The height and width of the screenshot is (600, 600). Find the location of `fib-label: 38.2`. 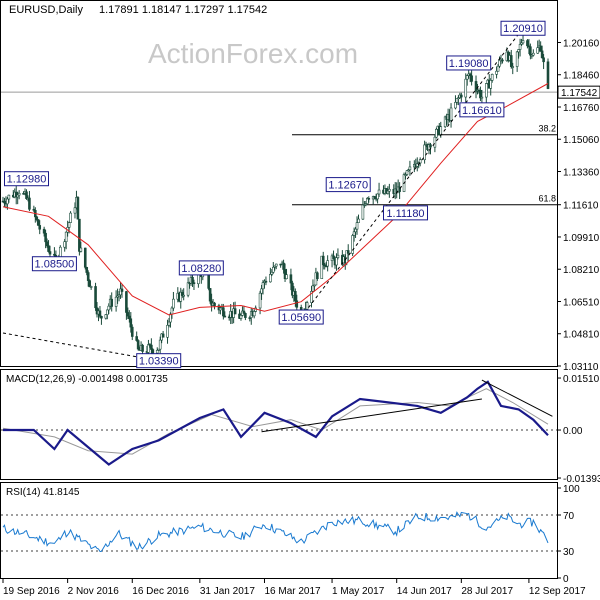

fib-label: 38.2 is located at coordinates (547, 129).